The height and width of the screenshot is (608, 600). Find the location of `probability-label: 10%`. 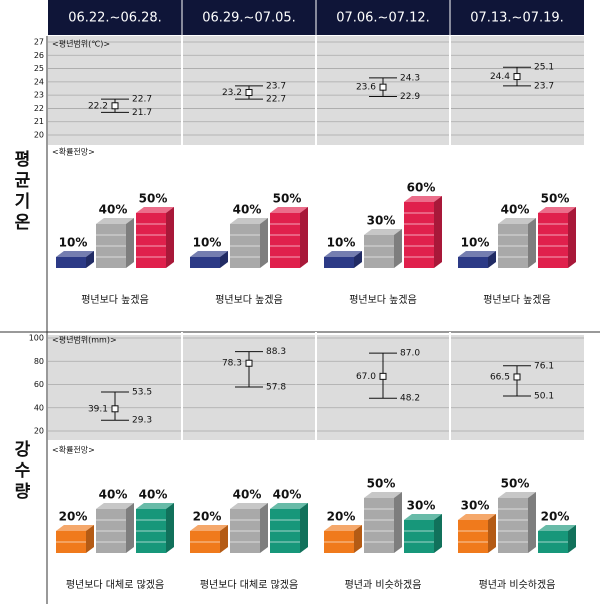

probability-label: 10% is located at coordinates (475, 243).